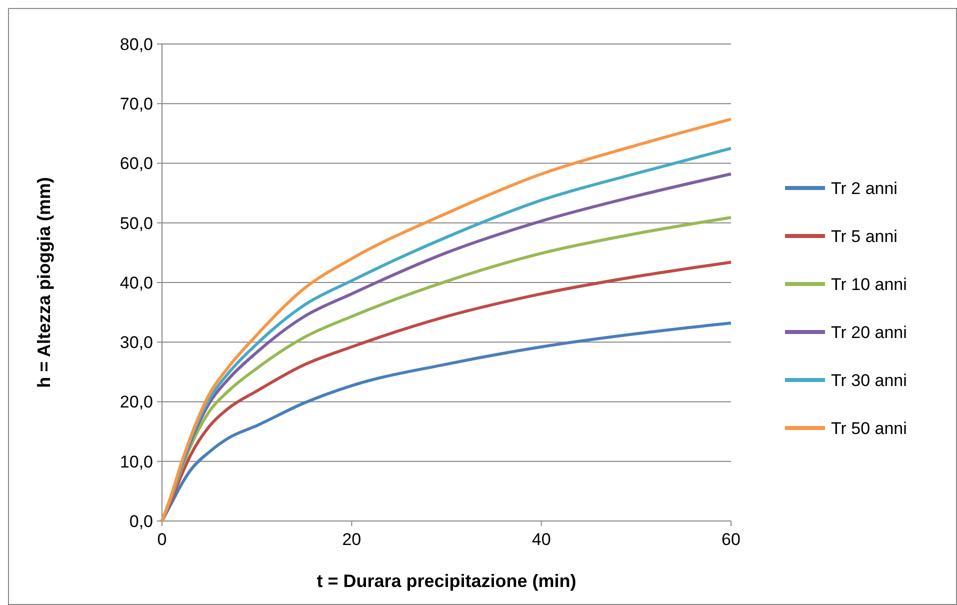  What do you see at coordinates (869, 332) in the screenshot?
I see `legend-label: Tr 20 anni` at bounding box center [869, 332].